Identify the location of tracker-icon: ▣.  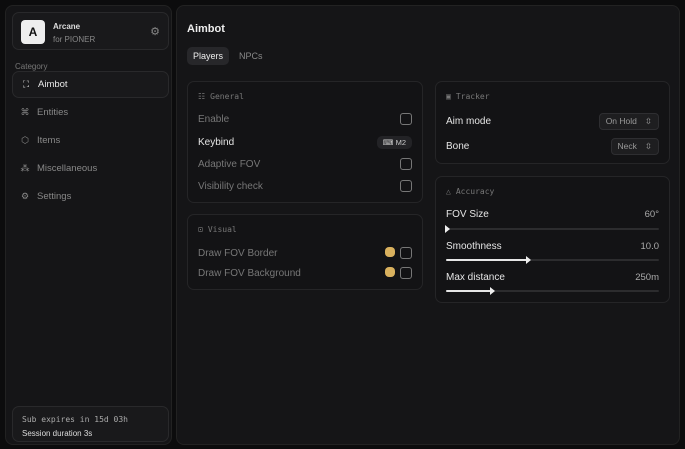
(448, 96).